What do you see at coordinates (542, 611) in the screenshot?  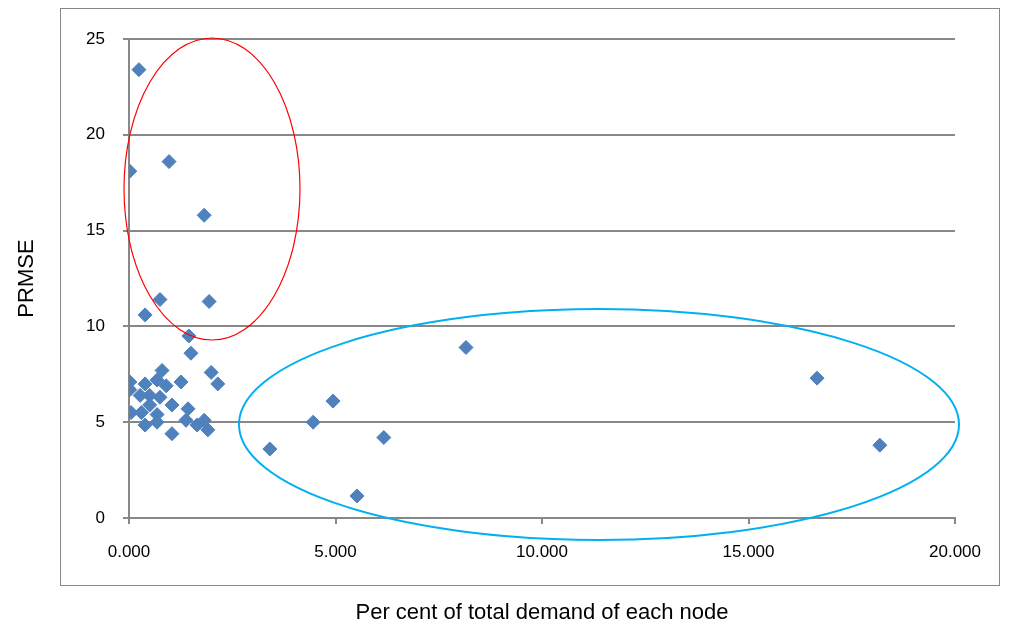 I see `x-axis-title: Per cent of total demand of each node` at bounding box center [542, 611].